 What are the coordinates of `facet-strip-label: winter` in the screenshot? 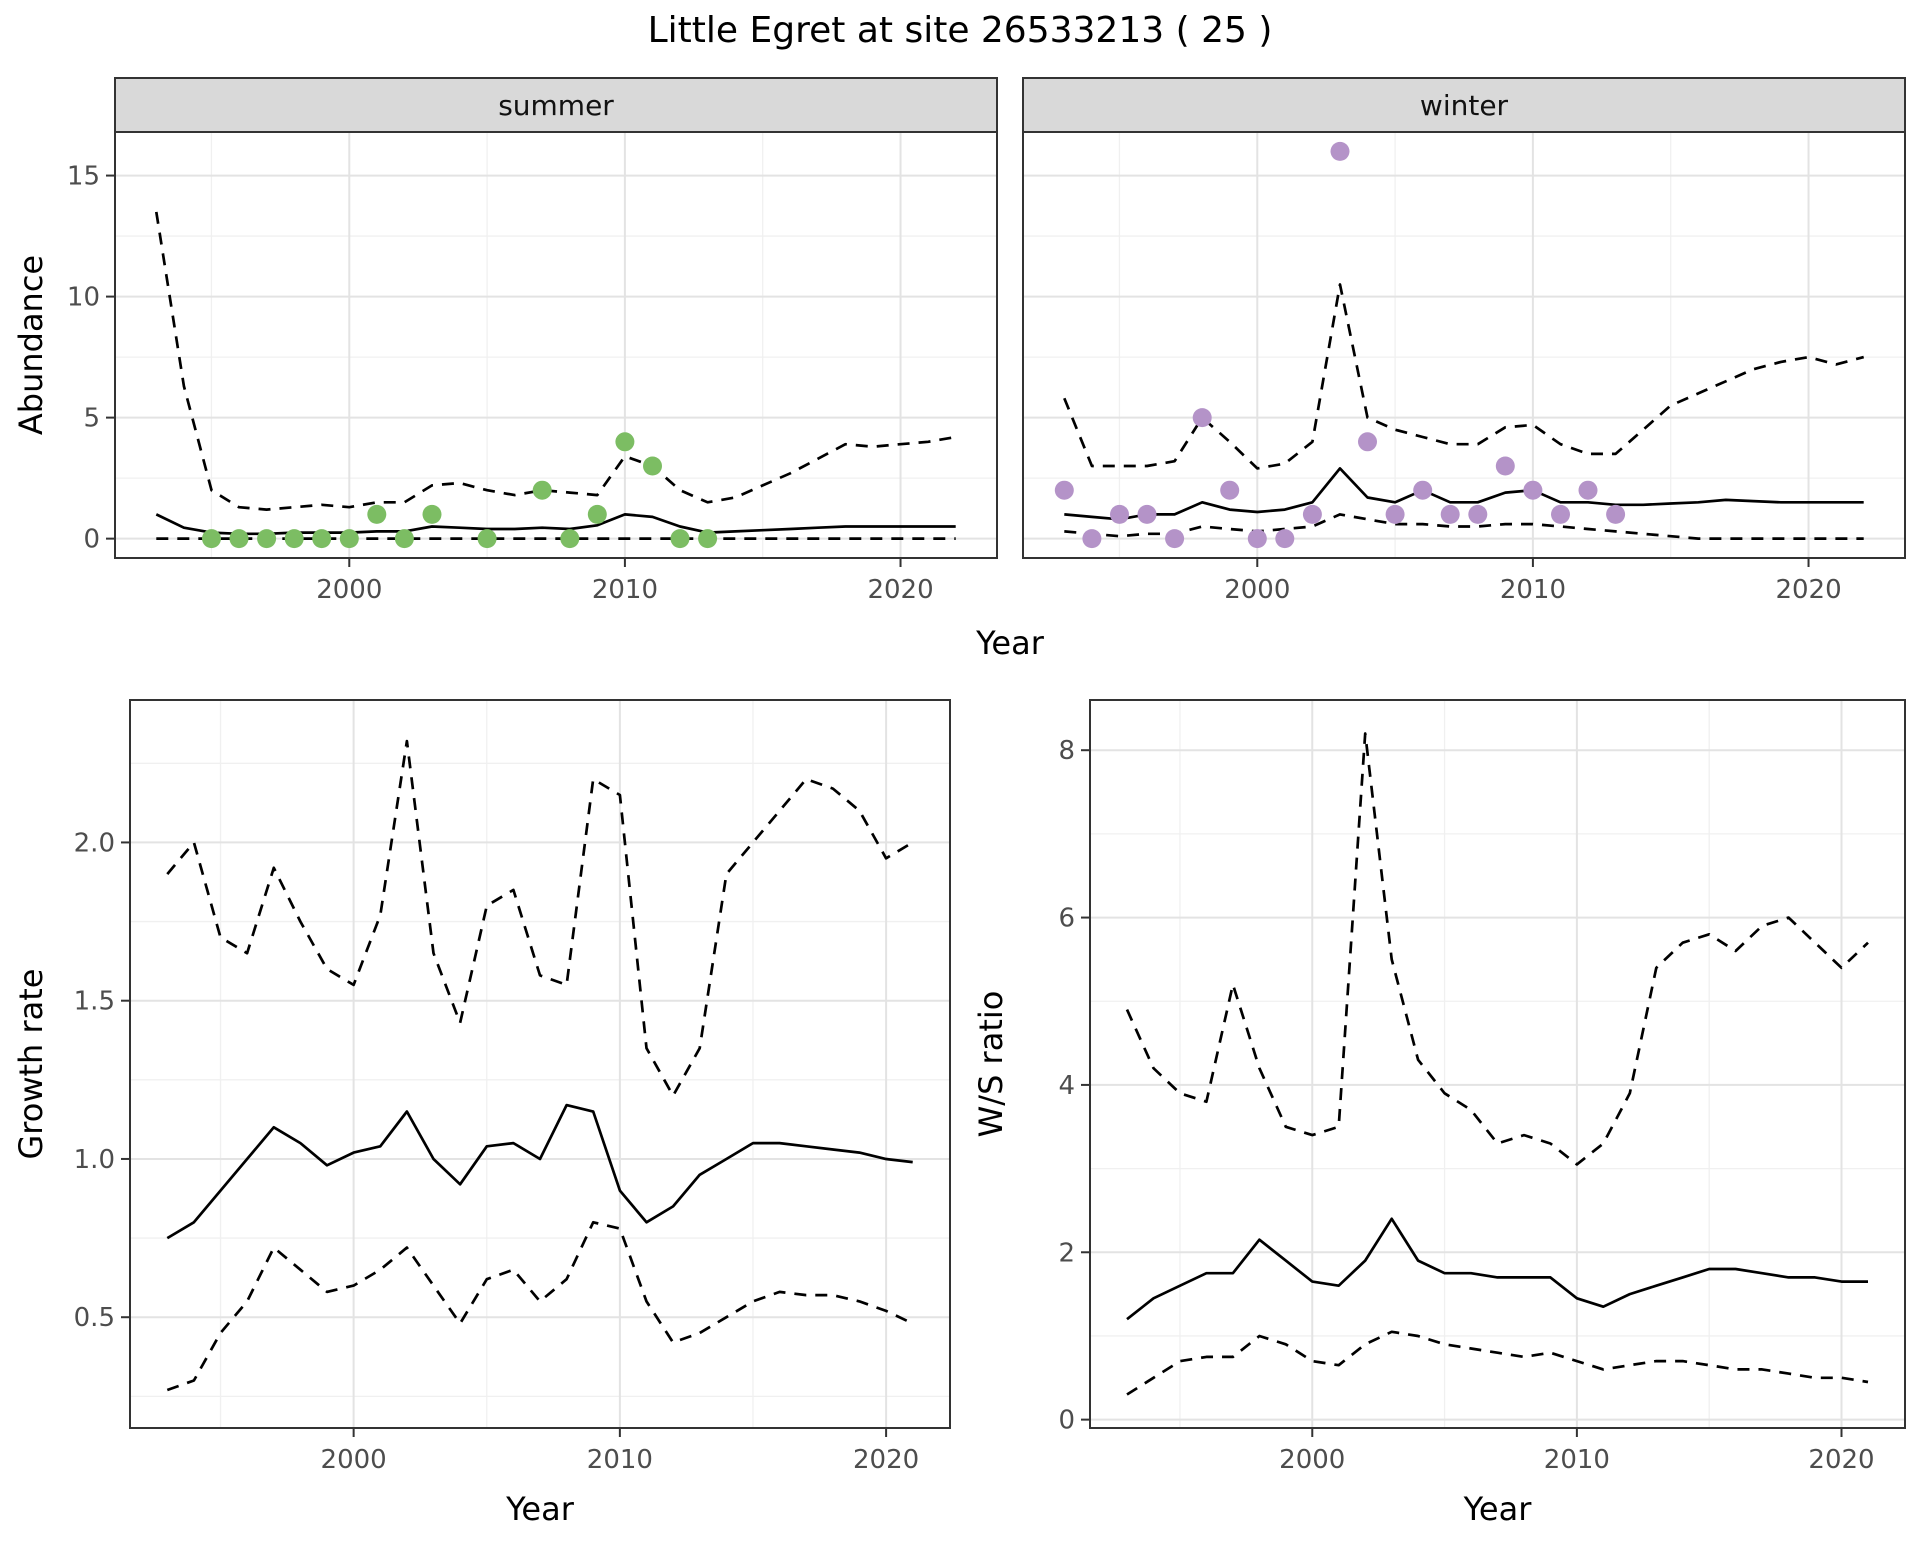 It's located at (1464, 105).